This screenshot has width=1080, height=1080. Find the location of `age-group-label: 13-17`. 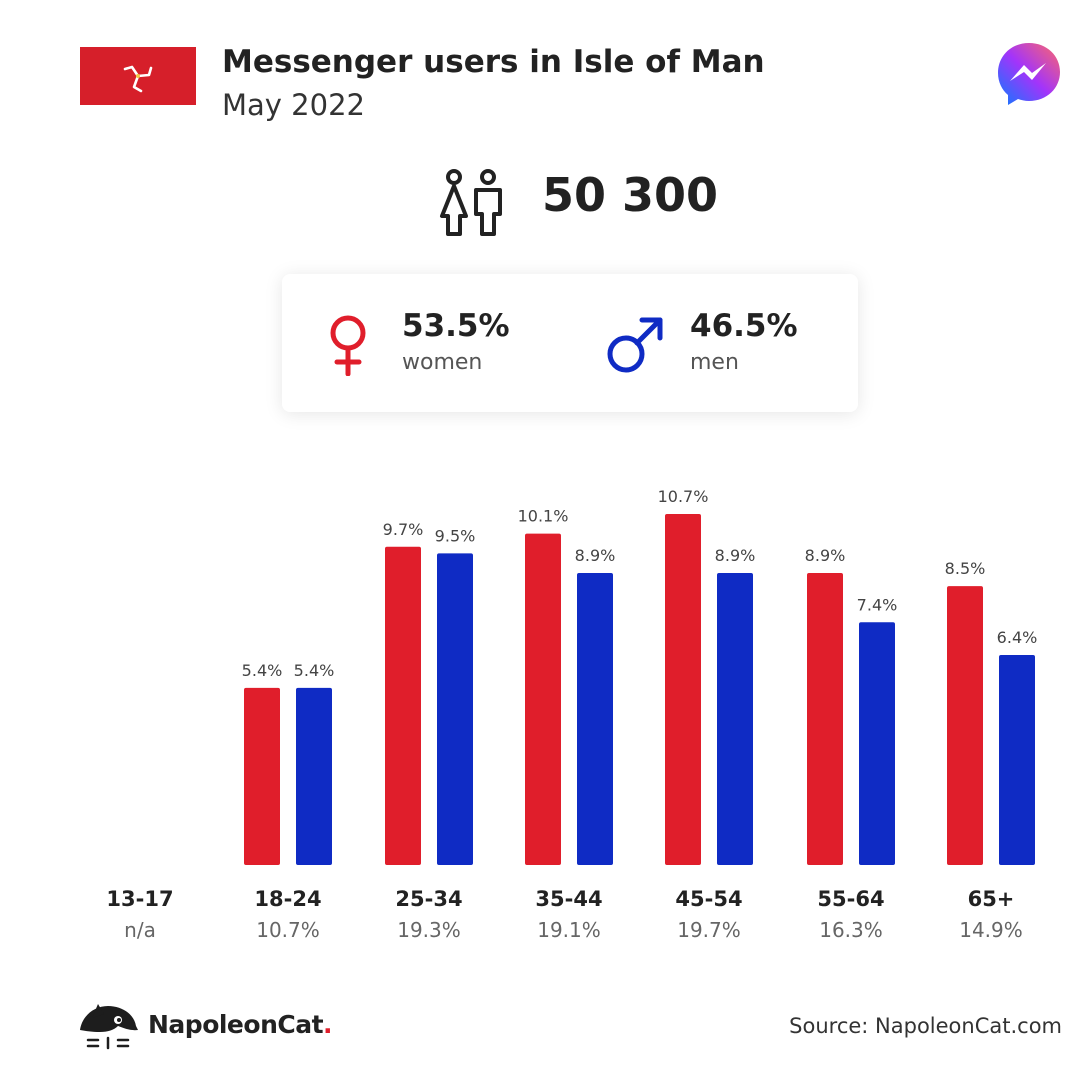

age-group-label: 13-17 is located at coordinates (139, 899).